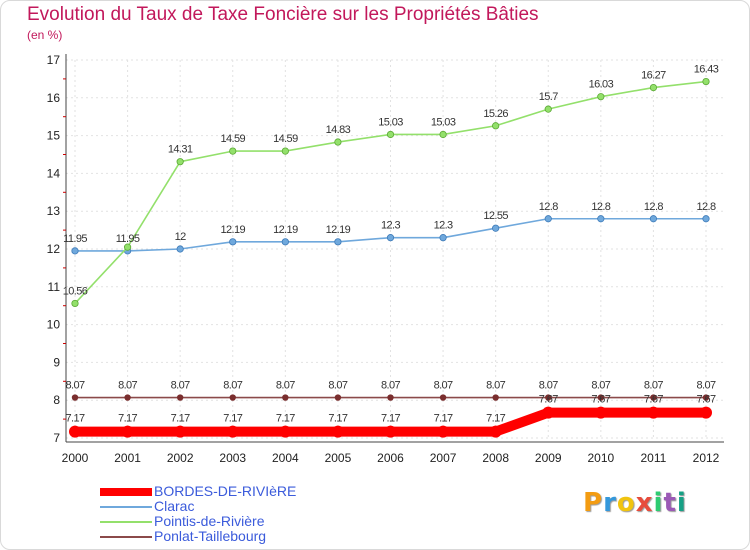  What do you see at coordinates (653, 76) in the screenshot?
I see `data-label-pointis-de-riviere: 16.27` at bounding box center [653, 76].